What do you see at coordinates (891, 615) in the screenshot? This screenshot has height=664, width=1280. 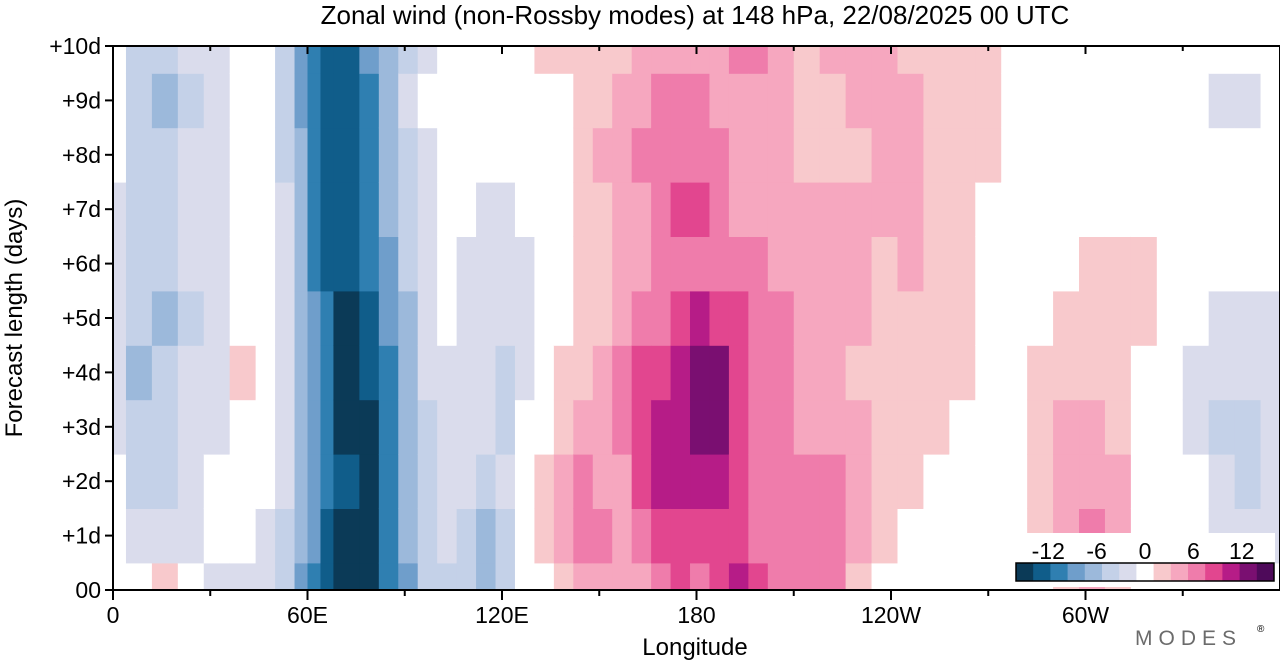 I see `x-tick-label-4: 120W` at bounding box center [891, 615].